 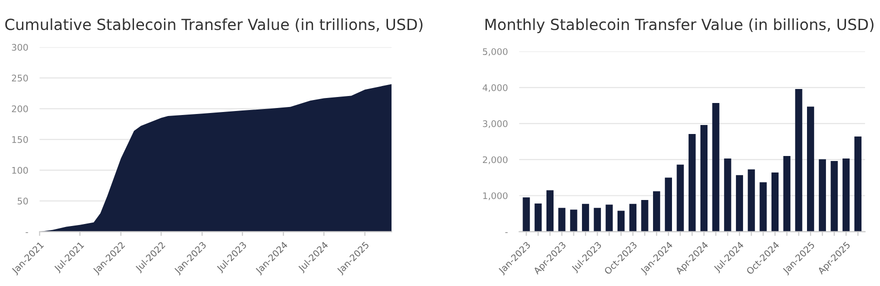 What do you see at coordinates (213, 25) in the screenshot?
I see `chart-title: Cumulative Stablecoin Transfer Value (in trillions, USD)` at bounding box center [213, 25].